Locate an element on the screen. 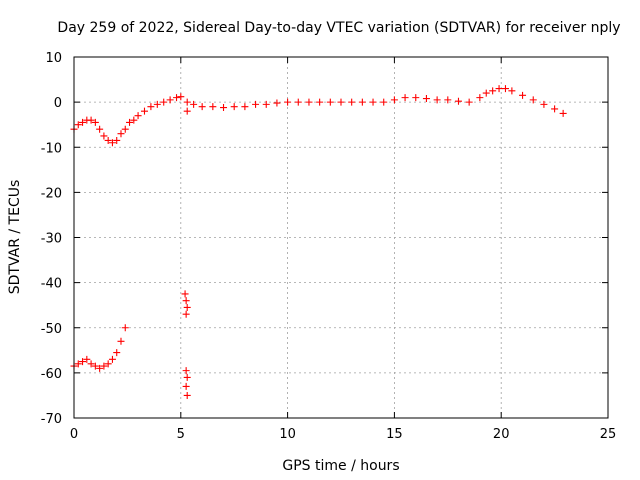 The image size is (640, 480). y-tick-label: -50 is located at coordinates (51, 329).